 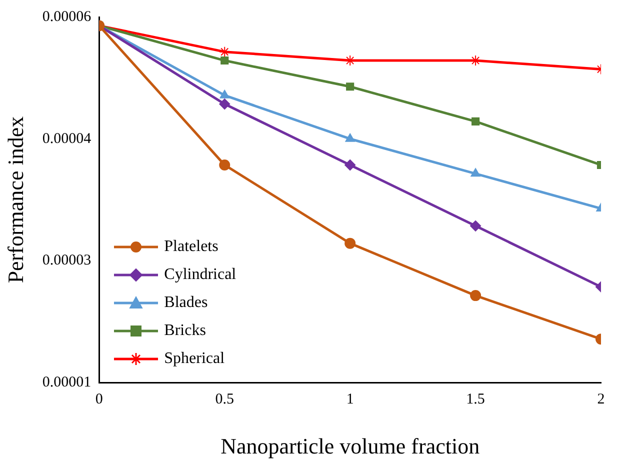 What do you see at coordinates (194, 358) in the screenshot?
I see `legend-label: Spherical` at bounding box center [194, 358].